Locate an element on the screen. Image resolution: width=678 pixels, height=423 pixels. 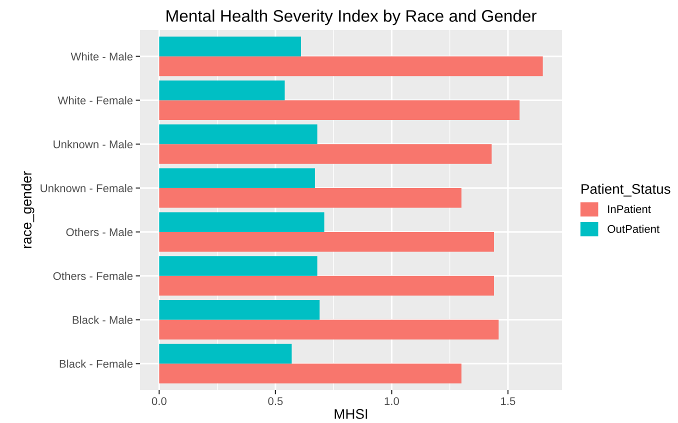
y-tick-label: White - Female is located at coordinates (95, 100).